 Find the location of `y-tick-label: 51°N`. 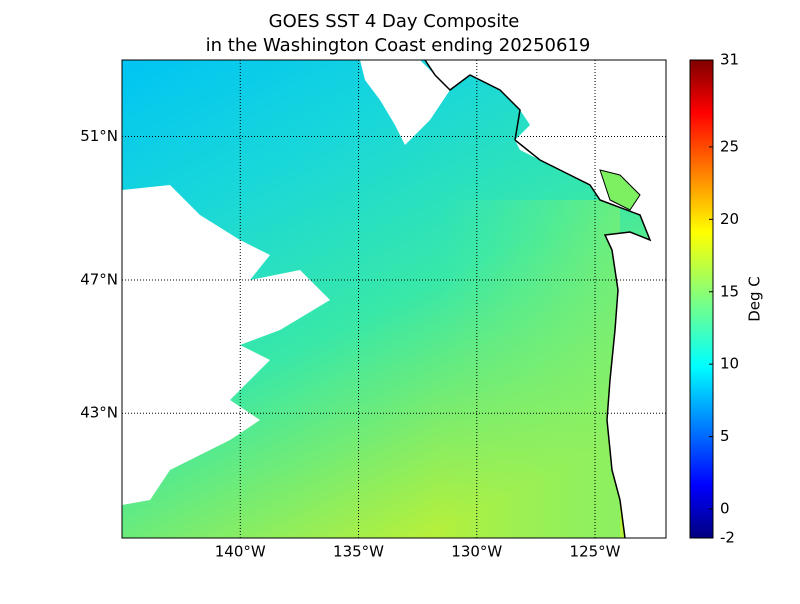

y-tick-label: 51°N is located at coordinates (99, 136).